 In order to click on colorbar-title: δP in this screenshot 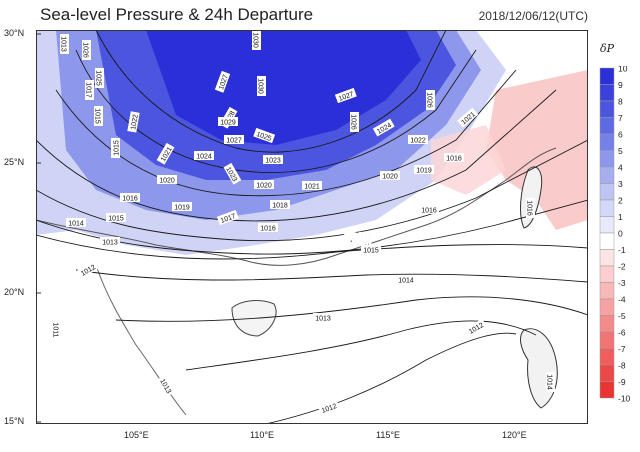, I will do `click(607, 48)`.